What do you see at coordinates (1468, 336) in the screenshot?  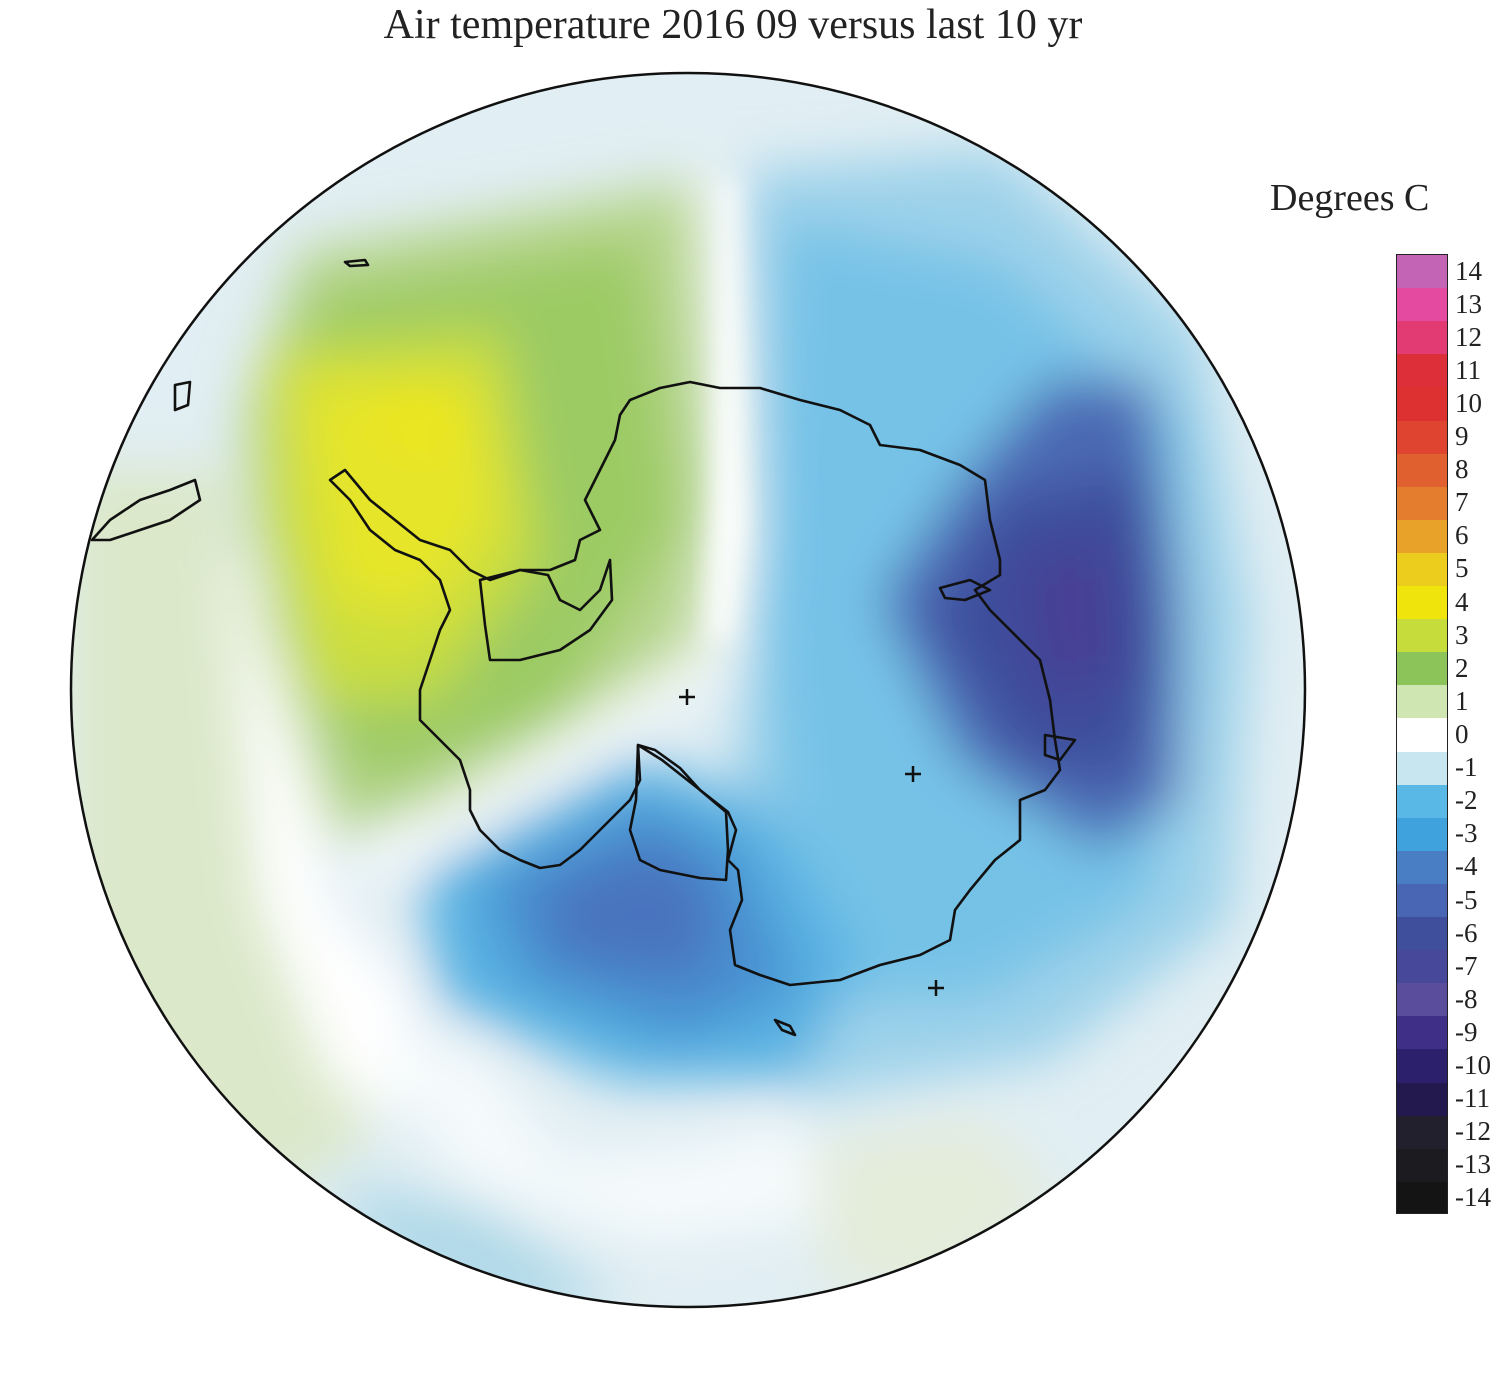 I see `colorbar-tick-label: 12` at bounding box center [1468, 336].